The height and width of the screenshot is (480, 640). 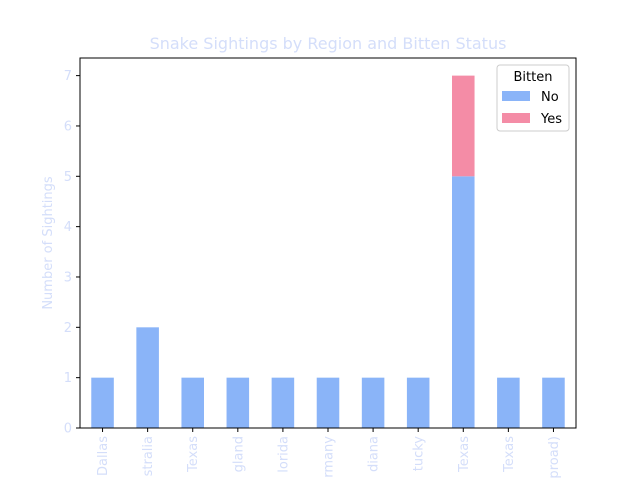 I want to click on x-tick-label: Dallas, so click(x=103, y=456).